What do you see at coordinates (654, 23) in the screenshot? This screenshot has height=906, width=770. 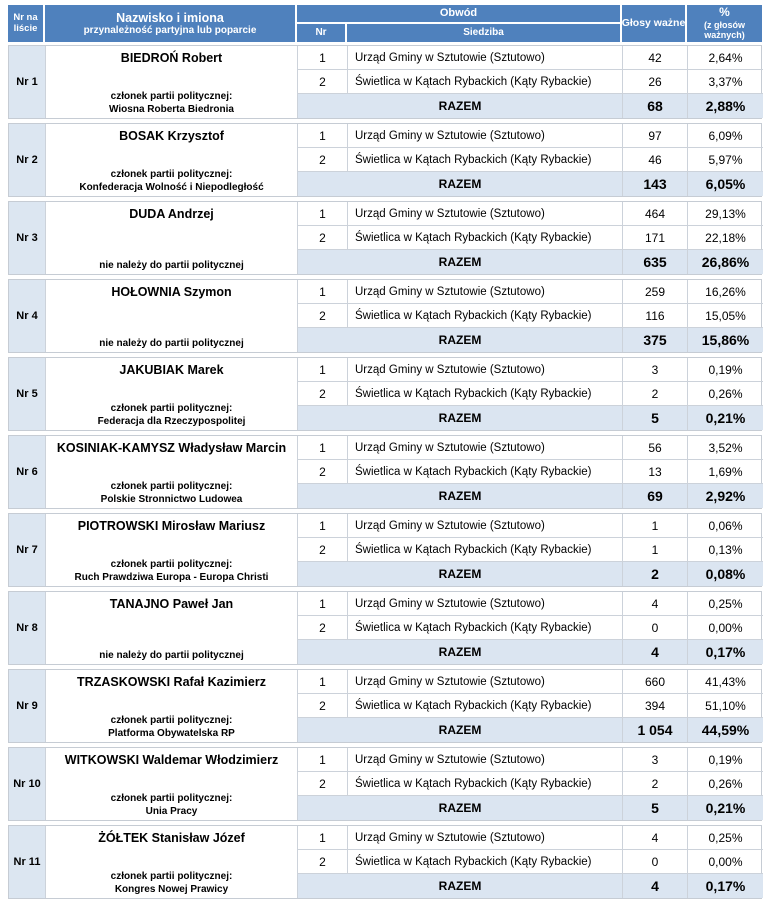 I see `header-valid-votes: Głosy ważne` at bounding box center [654, 23].